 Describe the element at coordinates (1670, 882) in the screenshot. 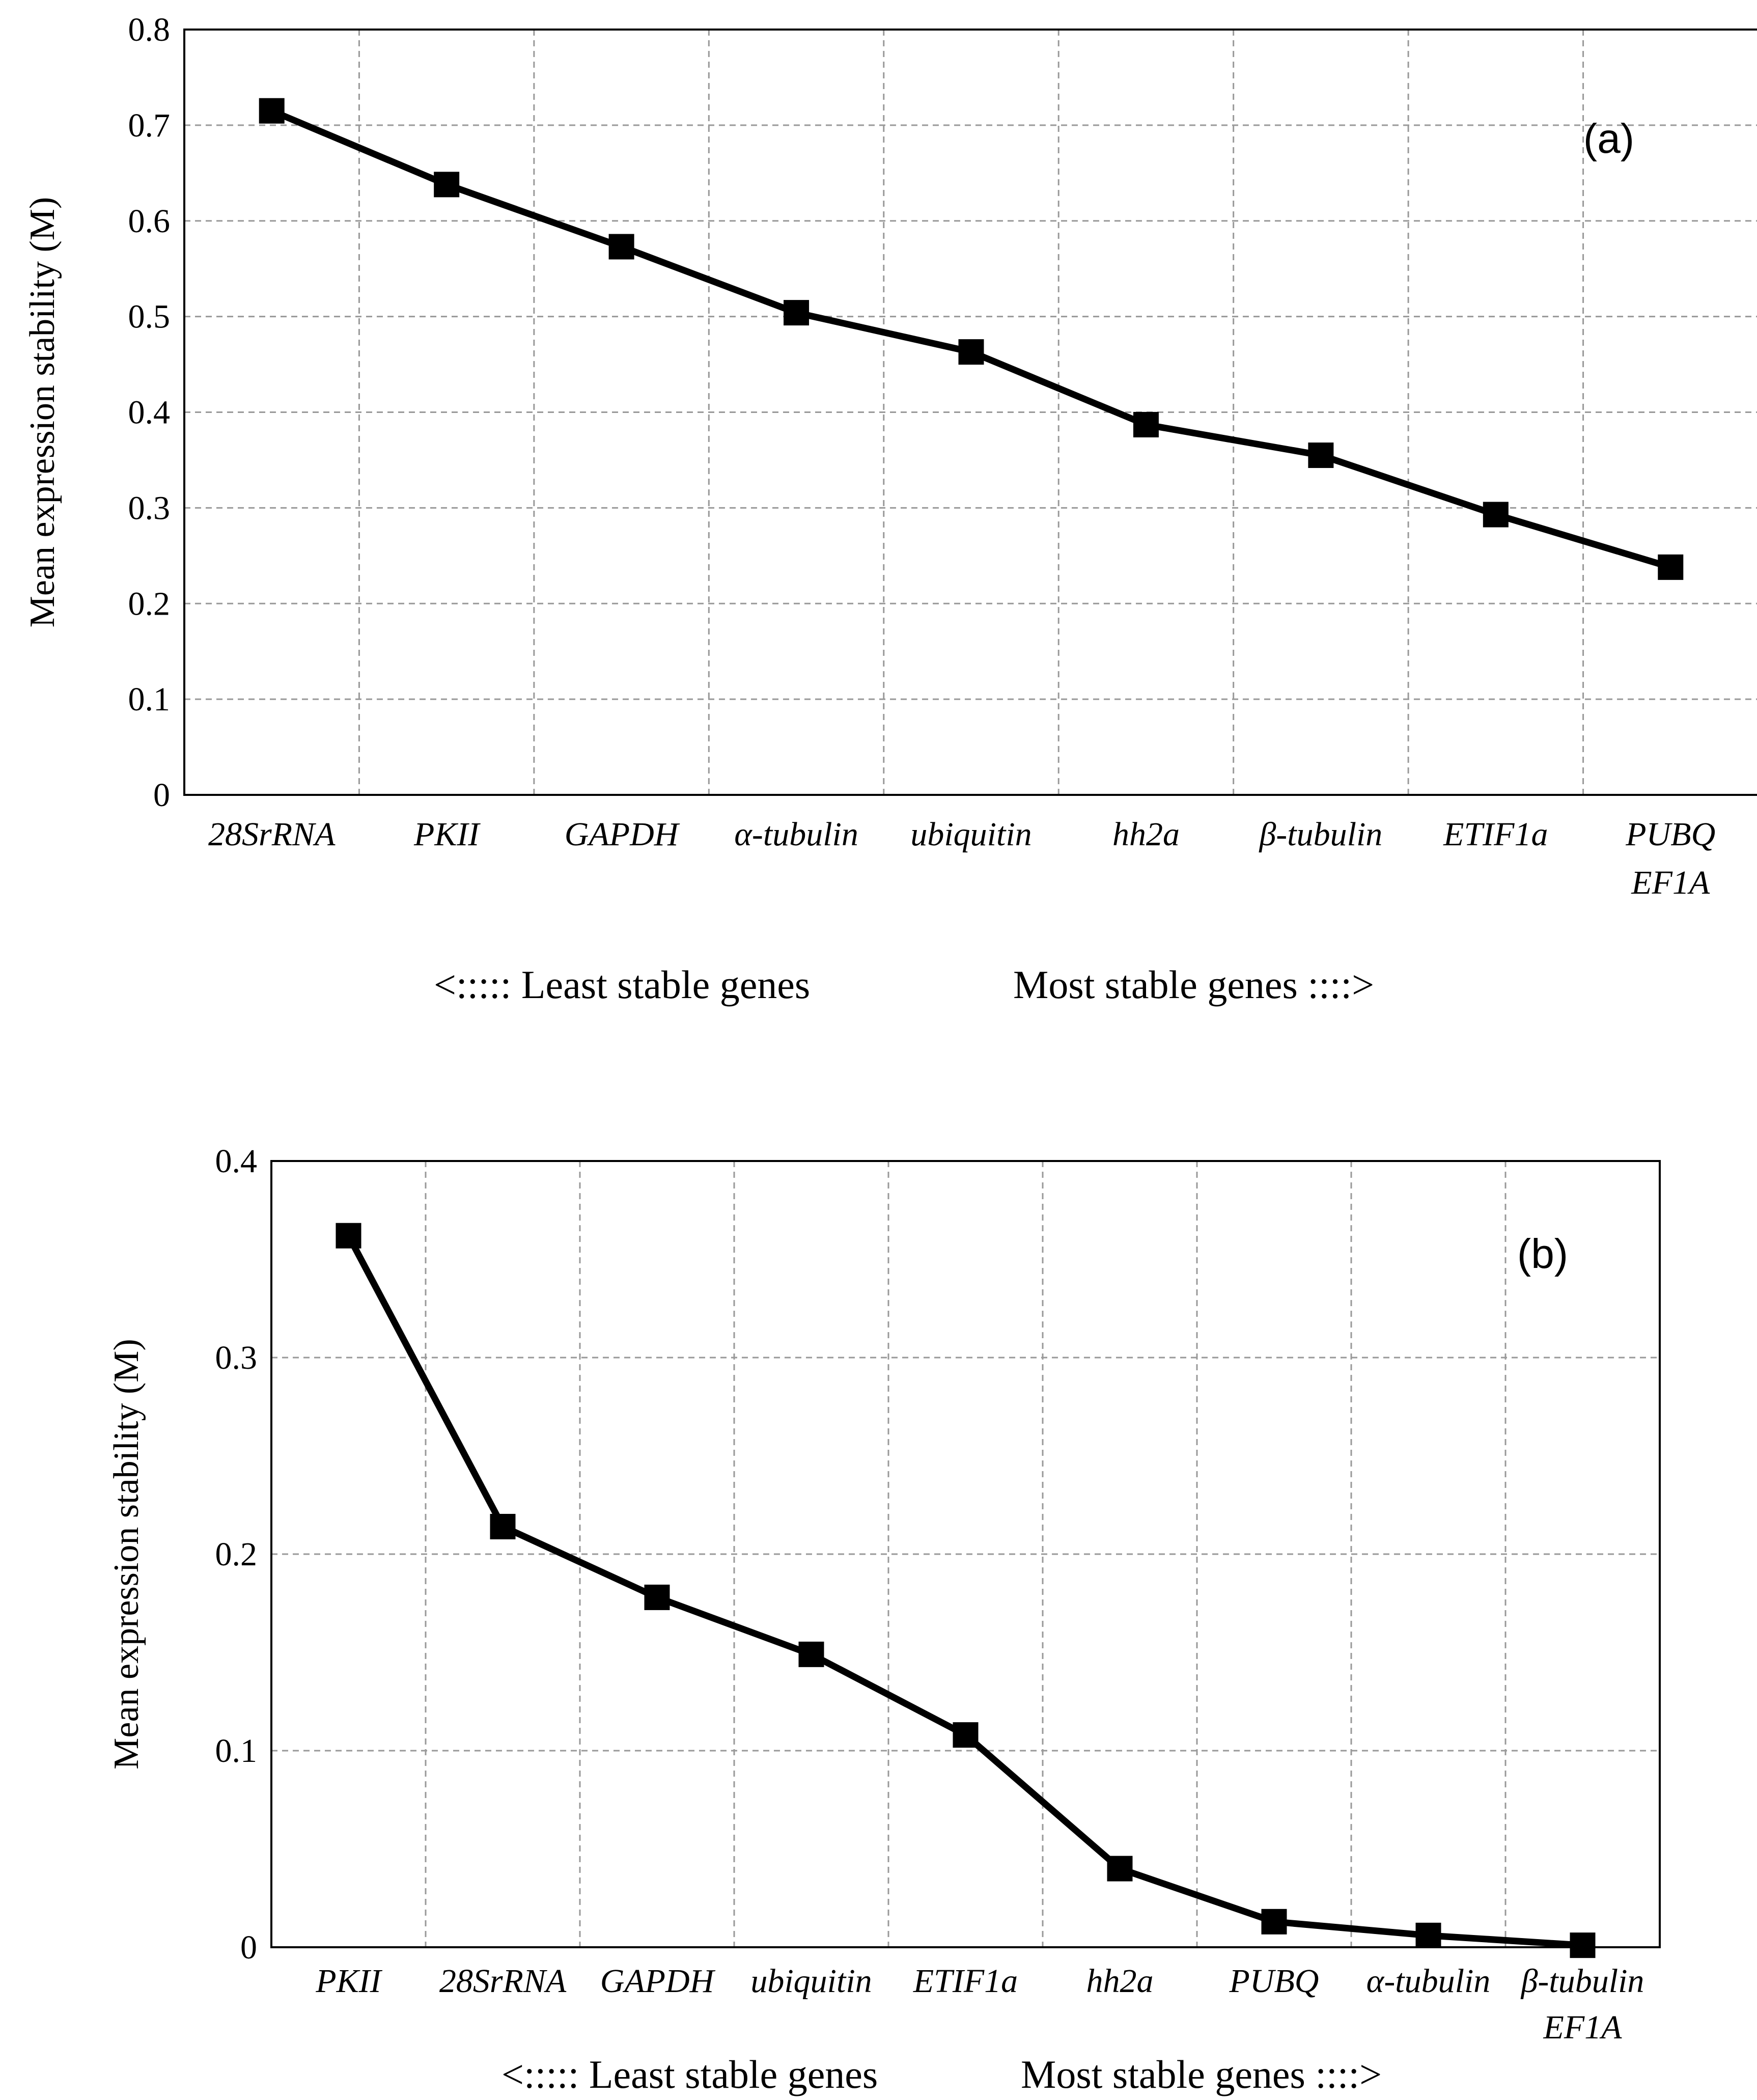

I see `chart-a-x-category-label-line2: EF1A` at that location.